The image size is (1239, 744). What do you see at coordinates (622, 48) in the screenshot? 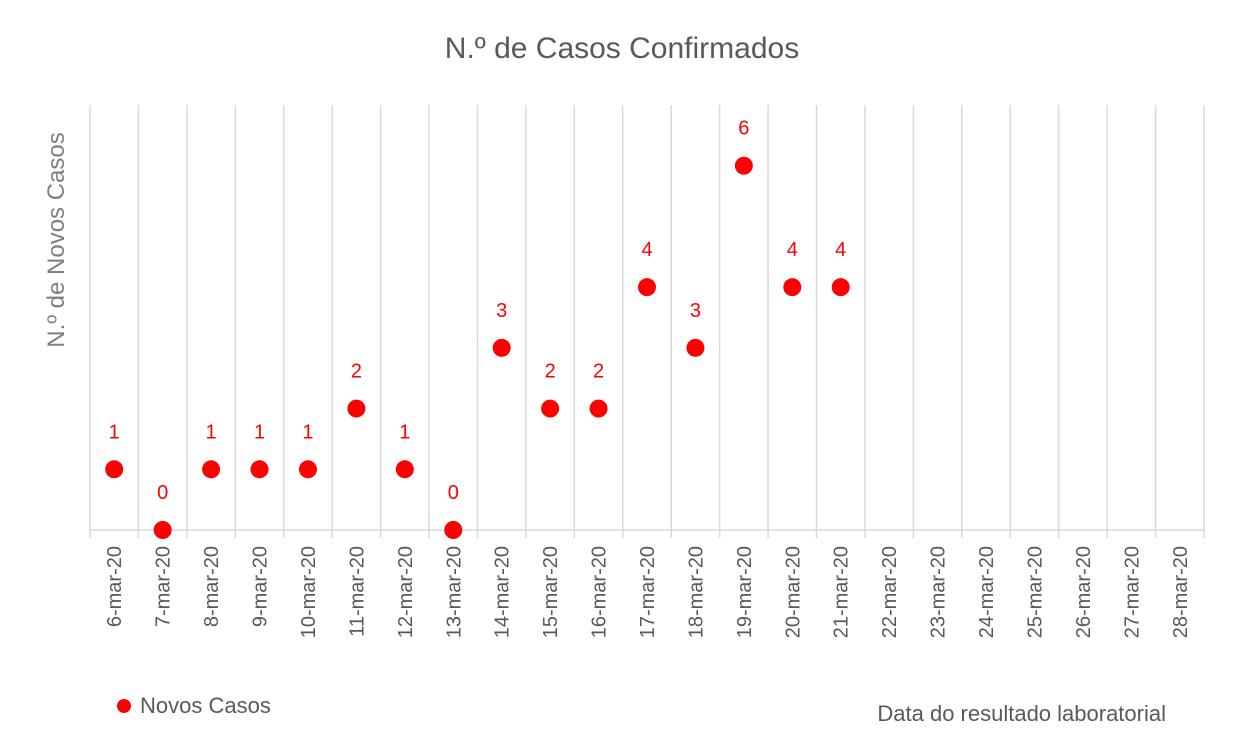
I see `chart-title: N.º de Casos Confirmados` at bounding box center [622, 48].